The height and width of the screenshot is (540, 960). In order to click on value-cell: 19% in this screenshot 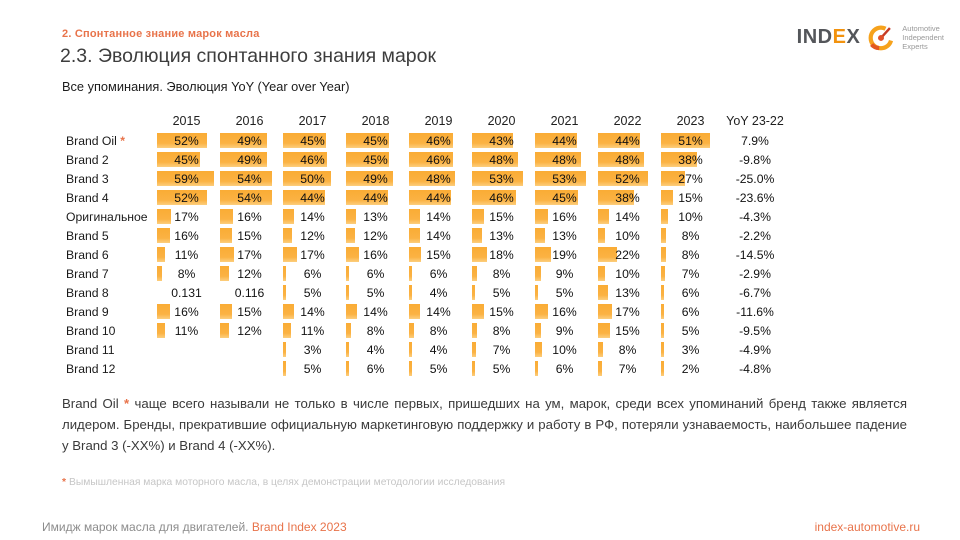, I will do `click(564, 254)`.